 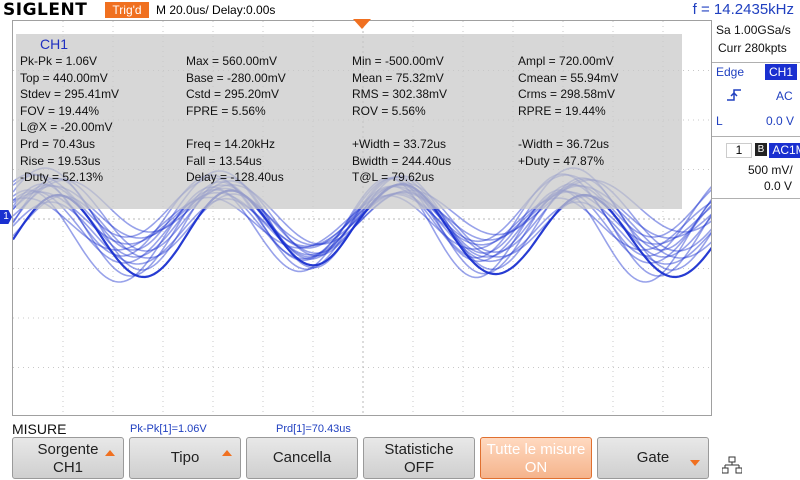 What do you see at coordinates (568, 77) in the screenshot?
I see `measurement-value: Cmean = 55.94mV` at bounding box center [568, 77].